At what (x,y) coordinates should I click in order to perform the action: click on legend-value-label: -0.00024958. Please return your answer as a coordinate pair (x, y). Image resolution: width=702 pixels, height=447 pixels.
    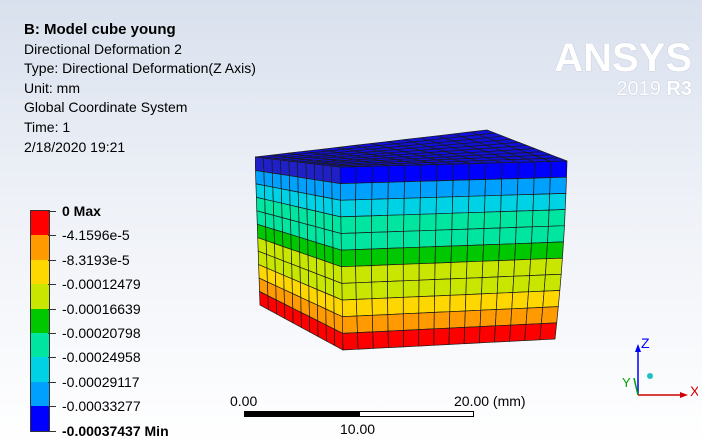
    Looking at the image, I should click on (101, 357).